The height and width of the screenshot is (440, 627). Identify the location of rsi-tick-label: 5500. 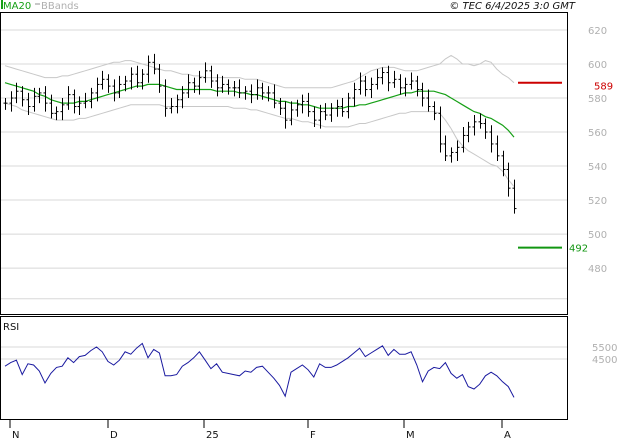
(604, 348).